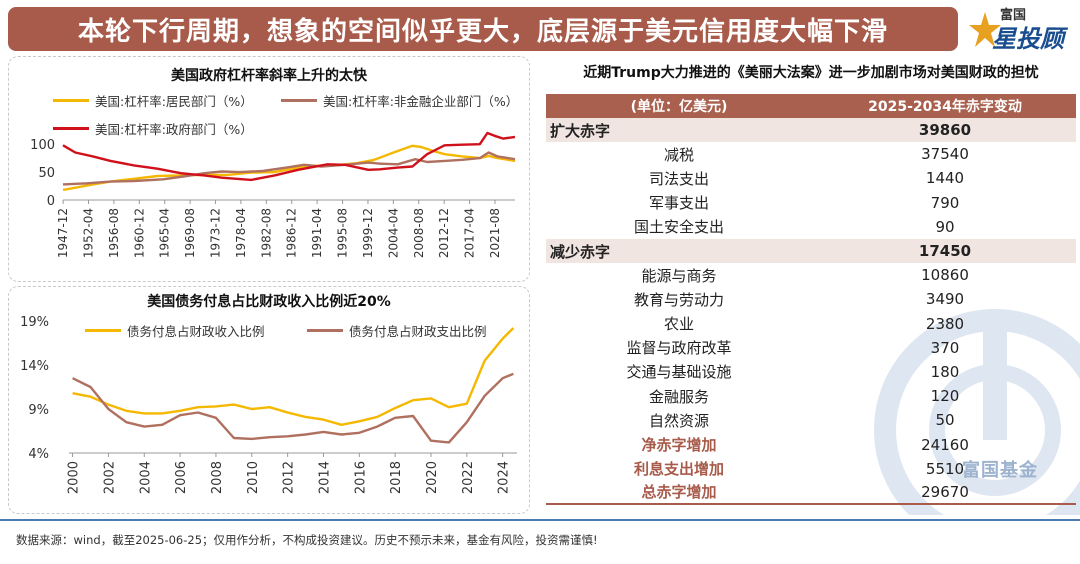 The image size is (1080, 564). I want to click on x-tick-label: 1965-04, so click(165, 233).